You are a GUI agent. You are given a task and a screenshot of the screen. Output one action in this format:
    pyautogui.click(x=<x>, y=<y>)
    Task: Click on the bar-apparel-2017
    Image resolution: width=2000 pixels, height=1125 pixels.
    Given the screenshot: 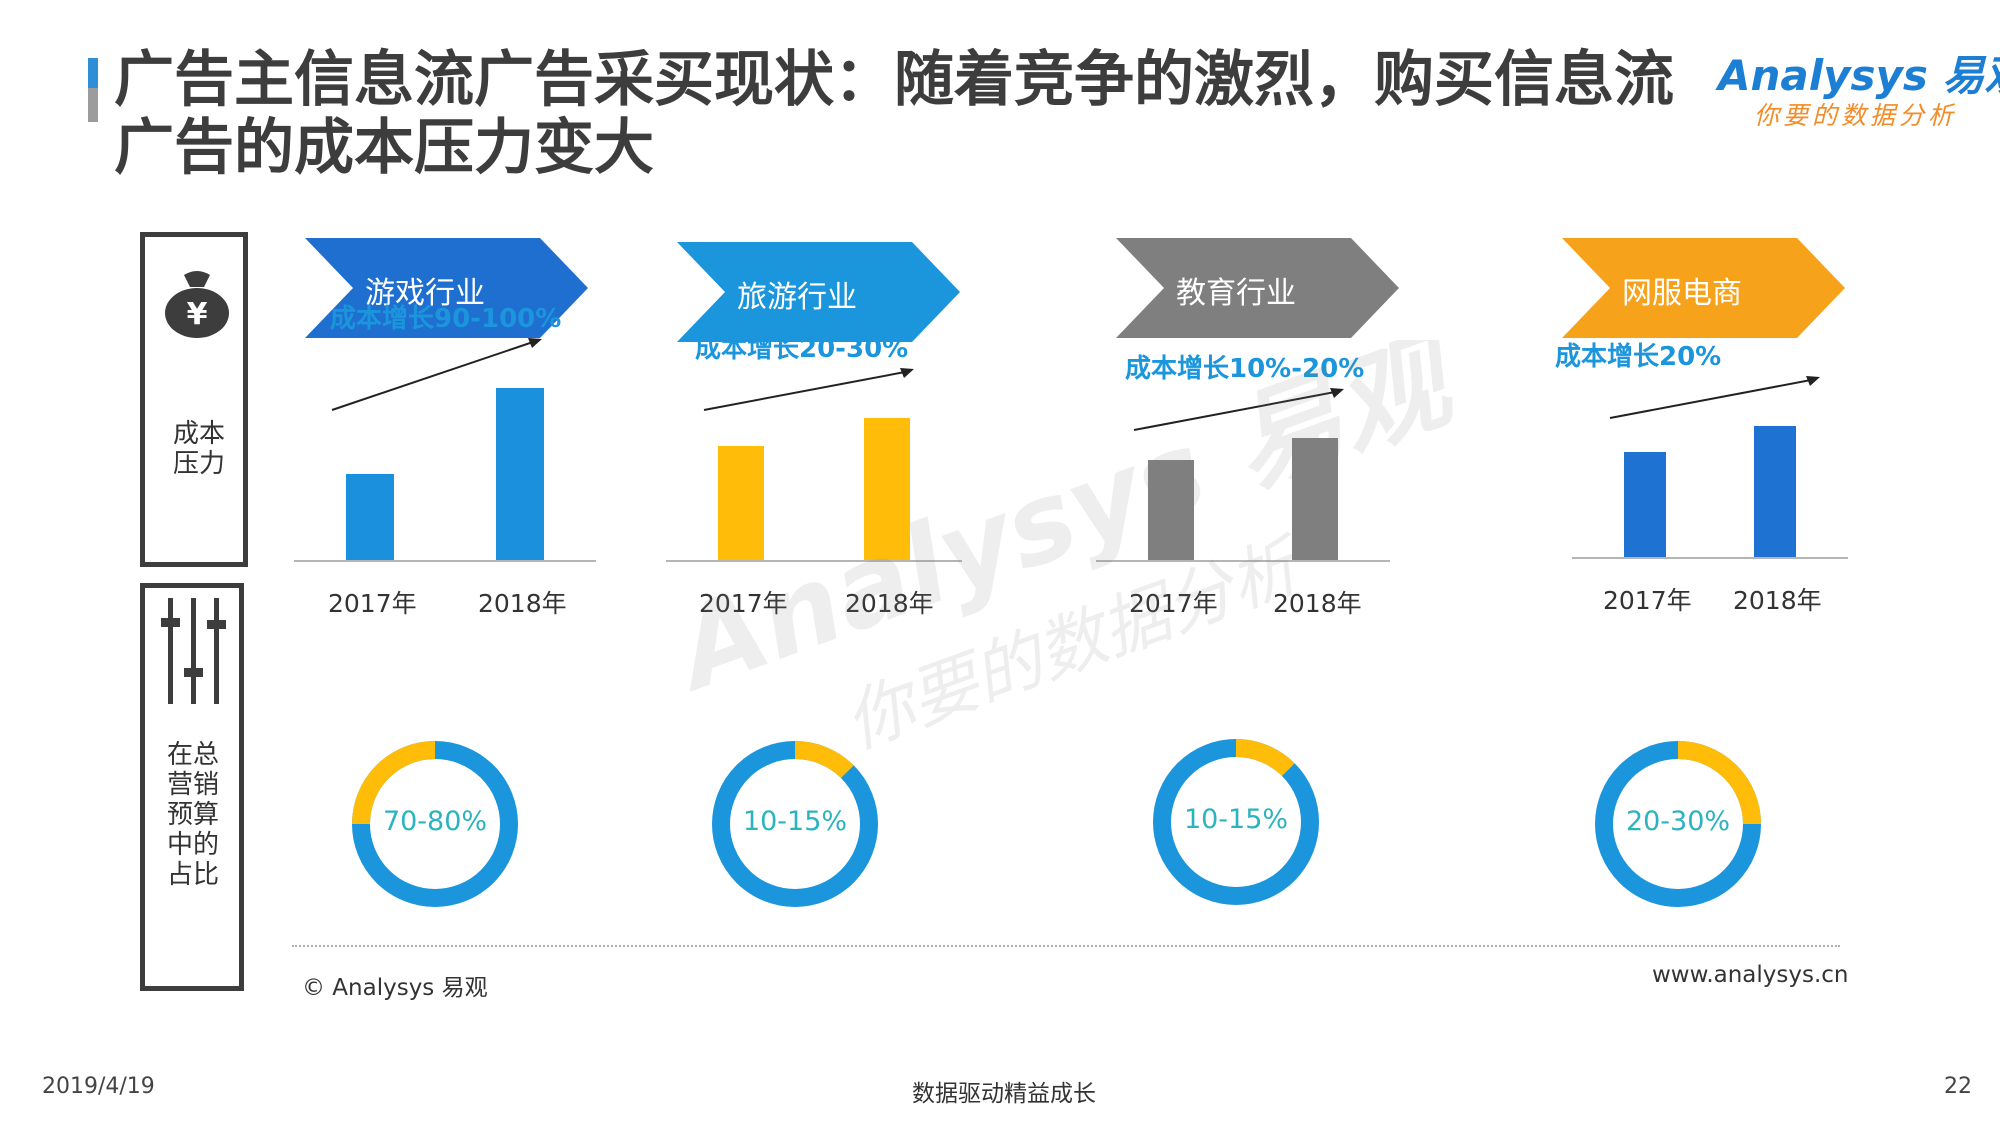 What is the action you would take?
    pyautogui.click(x=1645, y=504)
    